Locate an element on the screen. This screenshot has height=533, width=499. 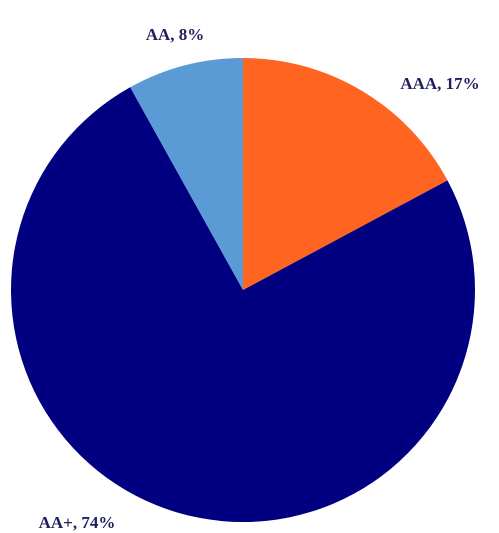
slice-label-aa: AA, 8% is located at coordinates (175, 34).